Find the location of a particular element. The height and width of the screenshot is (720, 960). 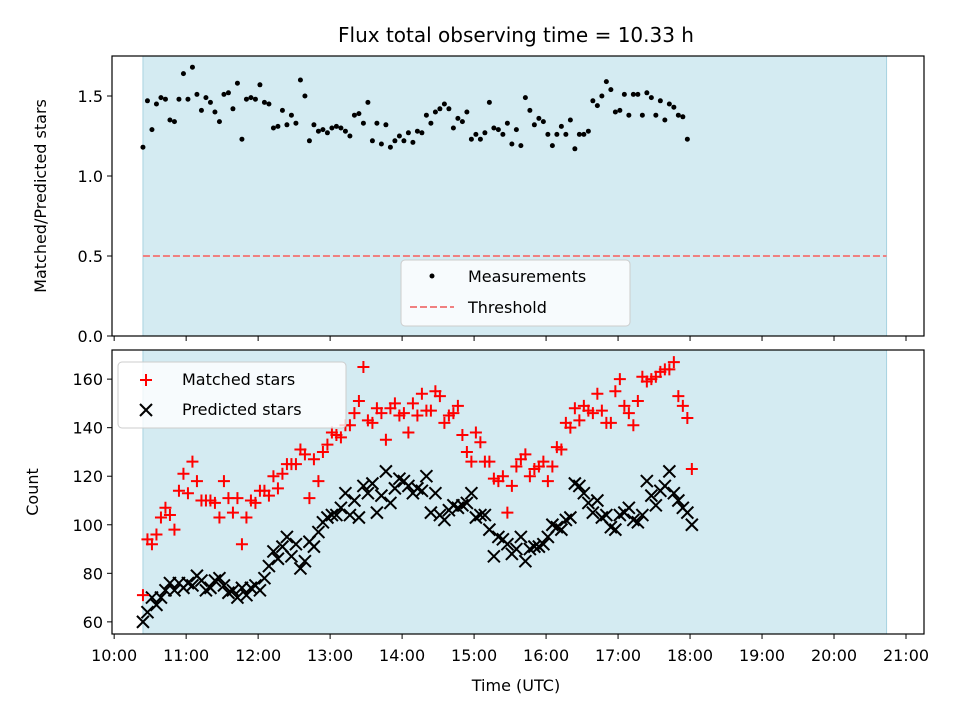

chart-title: Flux total observing time = 10.33 h is located at coordinates (516, 35).